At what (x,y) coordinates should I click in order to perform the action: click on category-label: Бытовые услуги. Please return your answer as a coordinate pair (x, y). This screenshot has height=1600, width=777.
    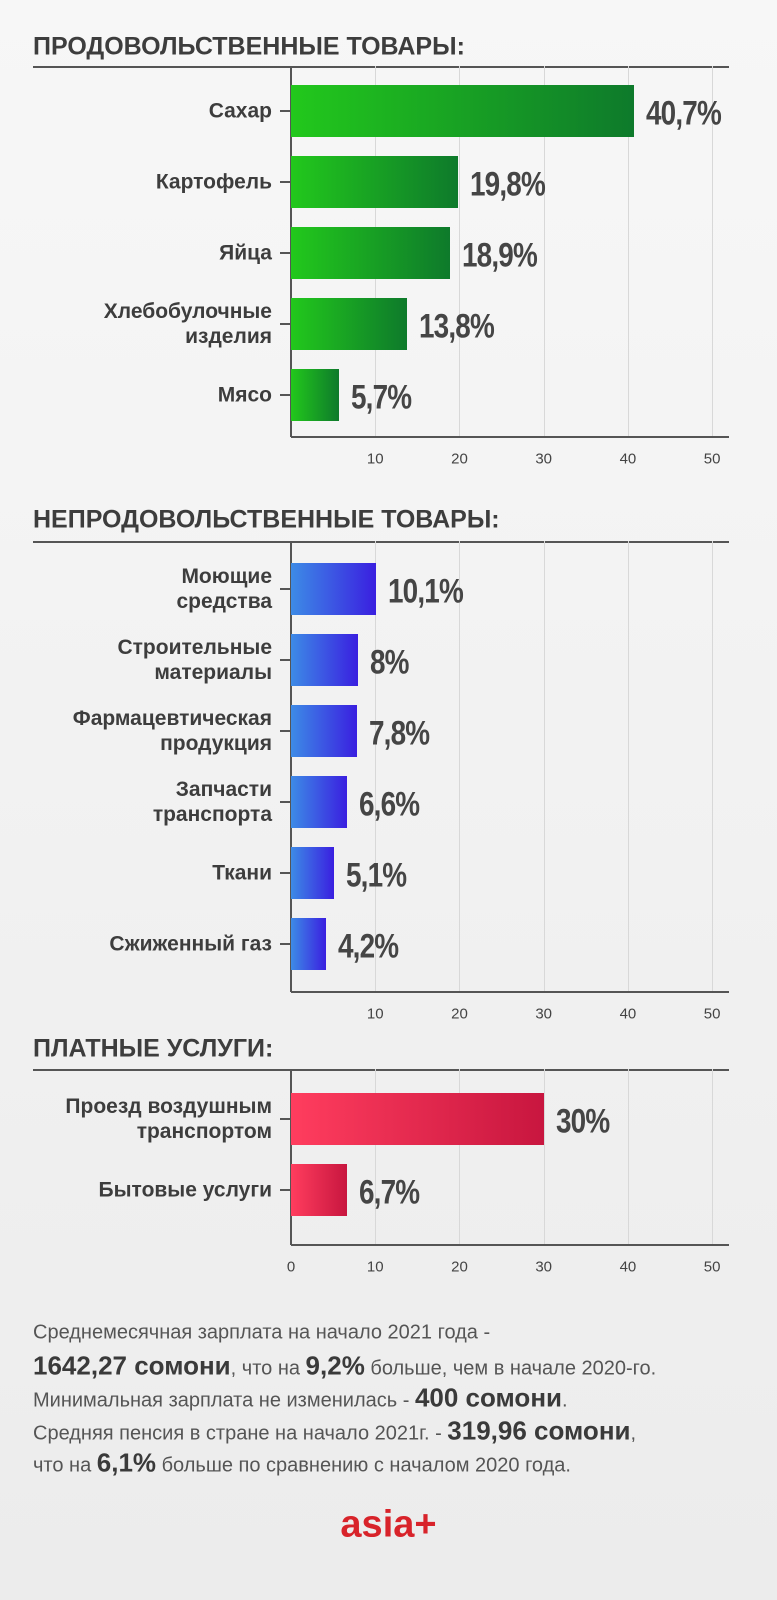
    Looking at the image, I should click on (185, 1190).